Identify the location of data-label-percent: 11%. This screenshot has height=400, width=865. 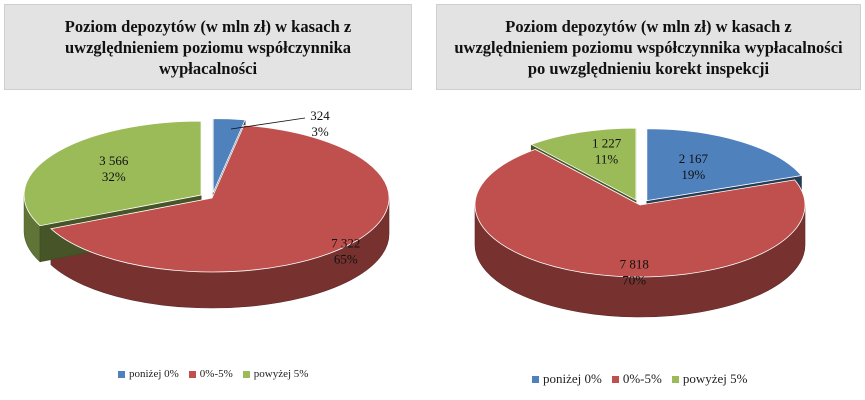
(607, 158).